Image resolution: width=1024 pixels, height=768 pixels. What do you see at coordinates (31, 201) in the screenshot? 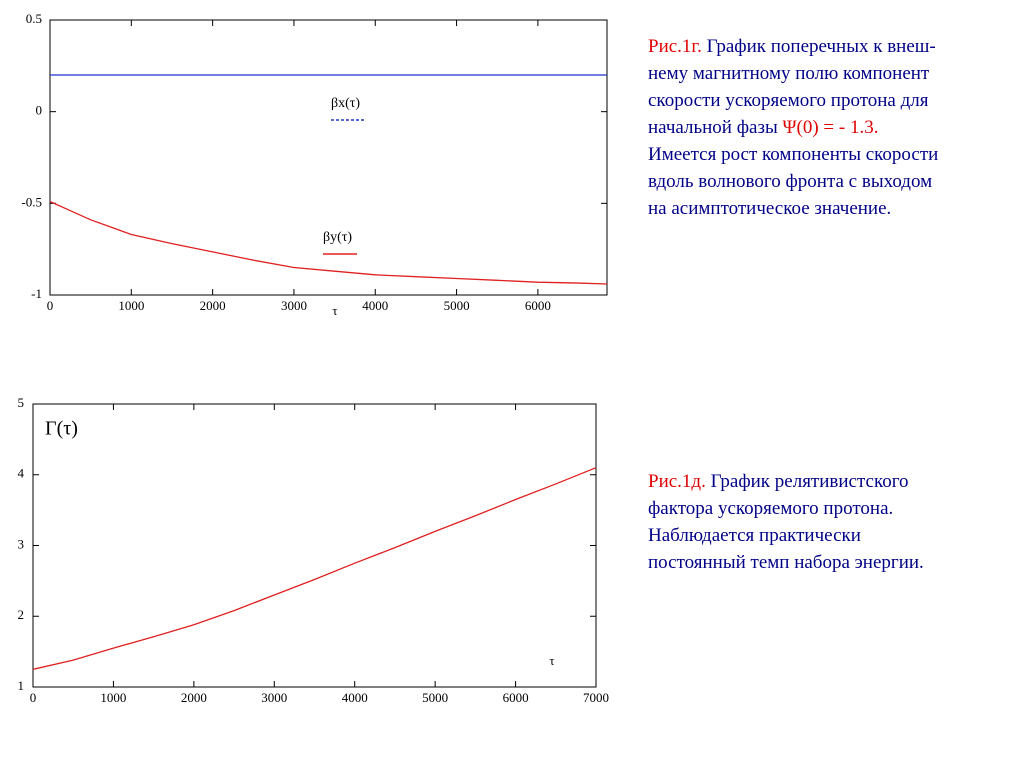
I see `y-tick-label: -0.5` at bounding box center [31, 201].